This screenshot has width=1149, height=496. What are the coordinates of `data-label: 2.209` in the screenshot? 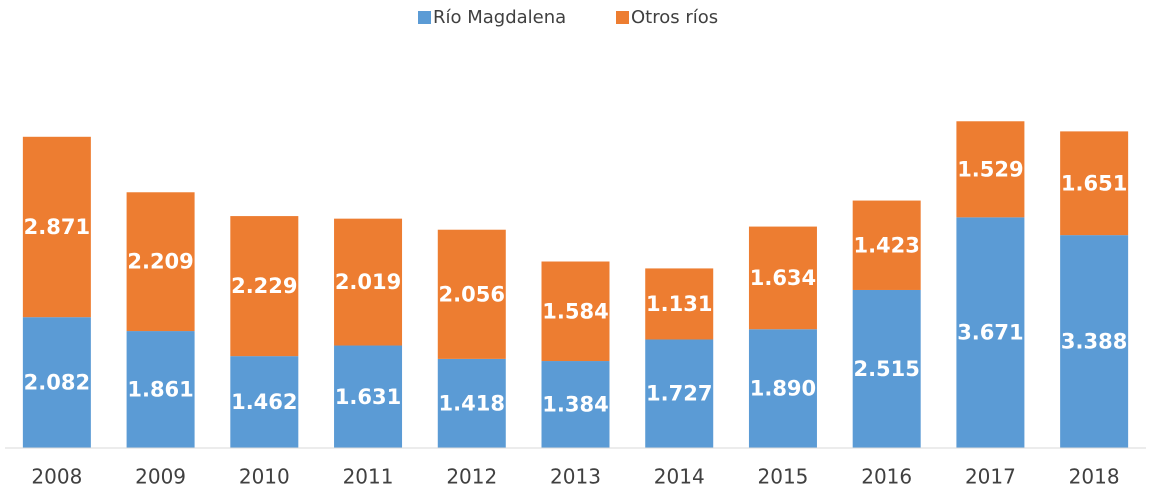 It's located at (160, 262).